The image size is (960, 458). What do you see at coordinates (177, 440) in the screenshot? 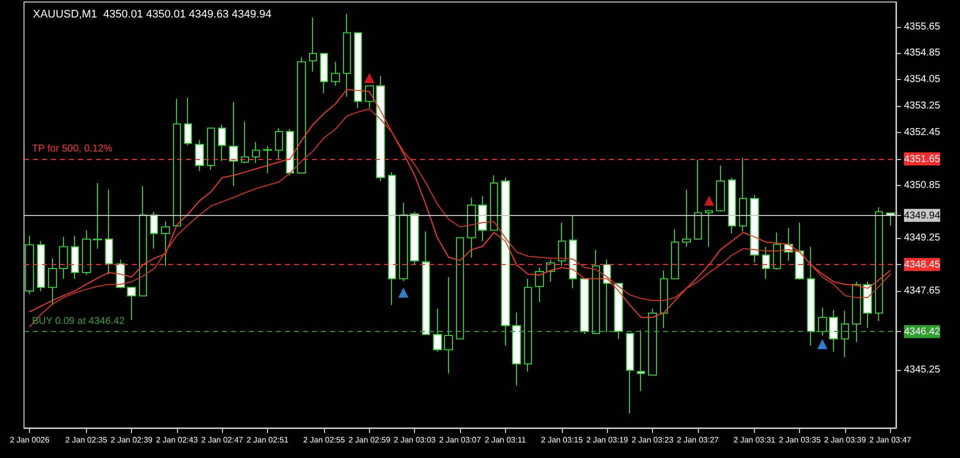
I see `x-tick-label: 2 Jan 02:43` at bounding box center [177, 440].